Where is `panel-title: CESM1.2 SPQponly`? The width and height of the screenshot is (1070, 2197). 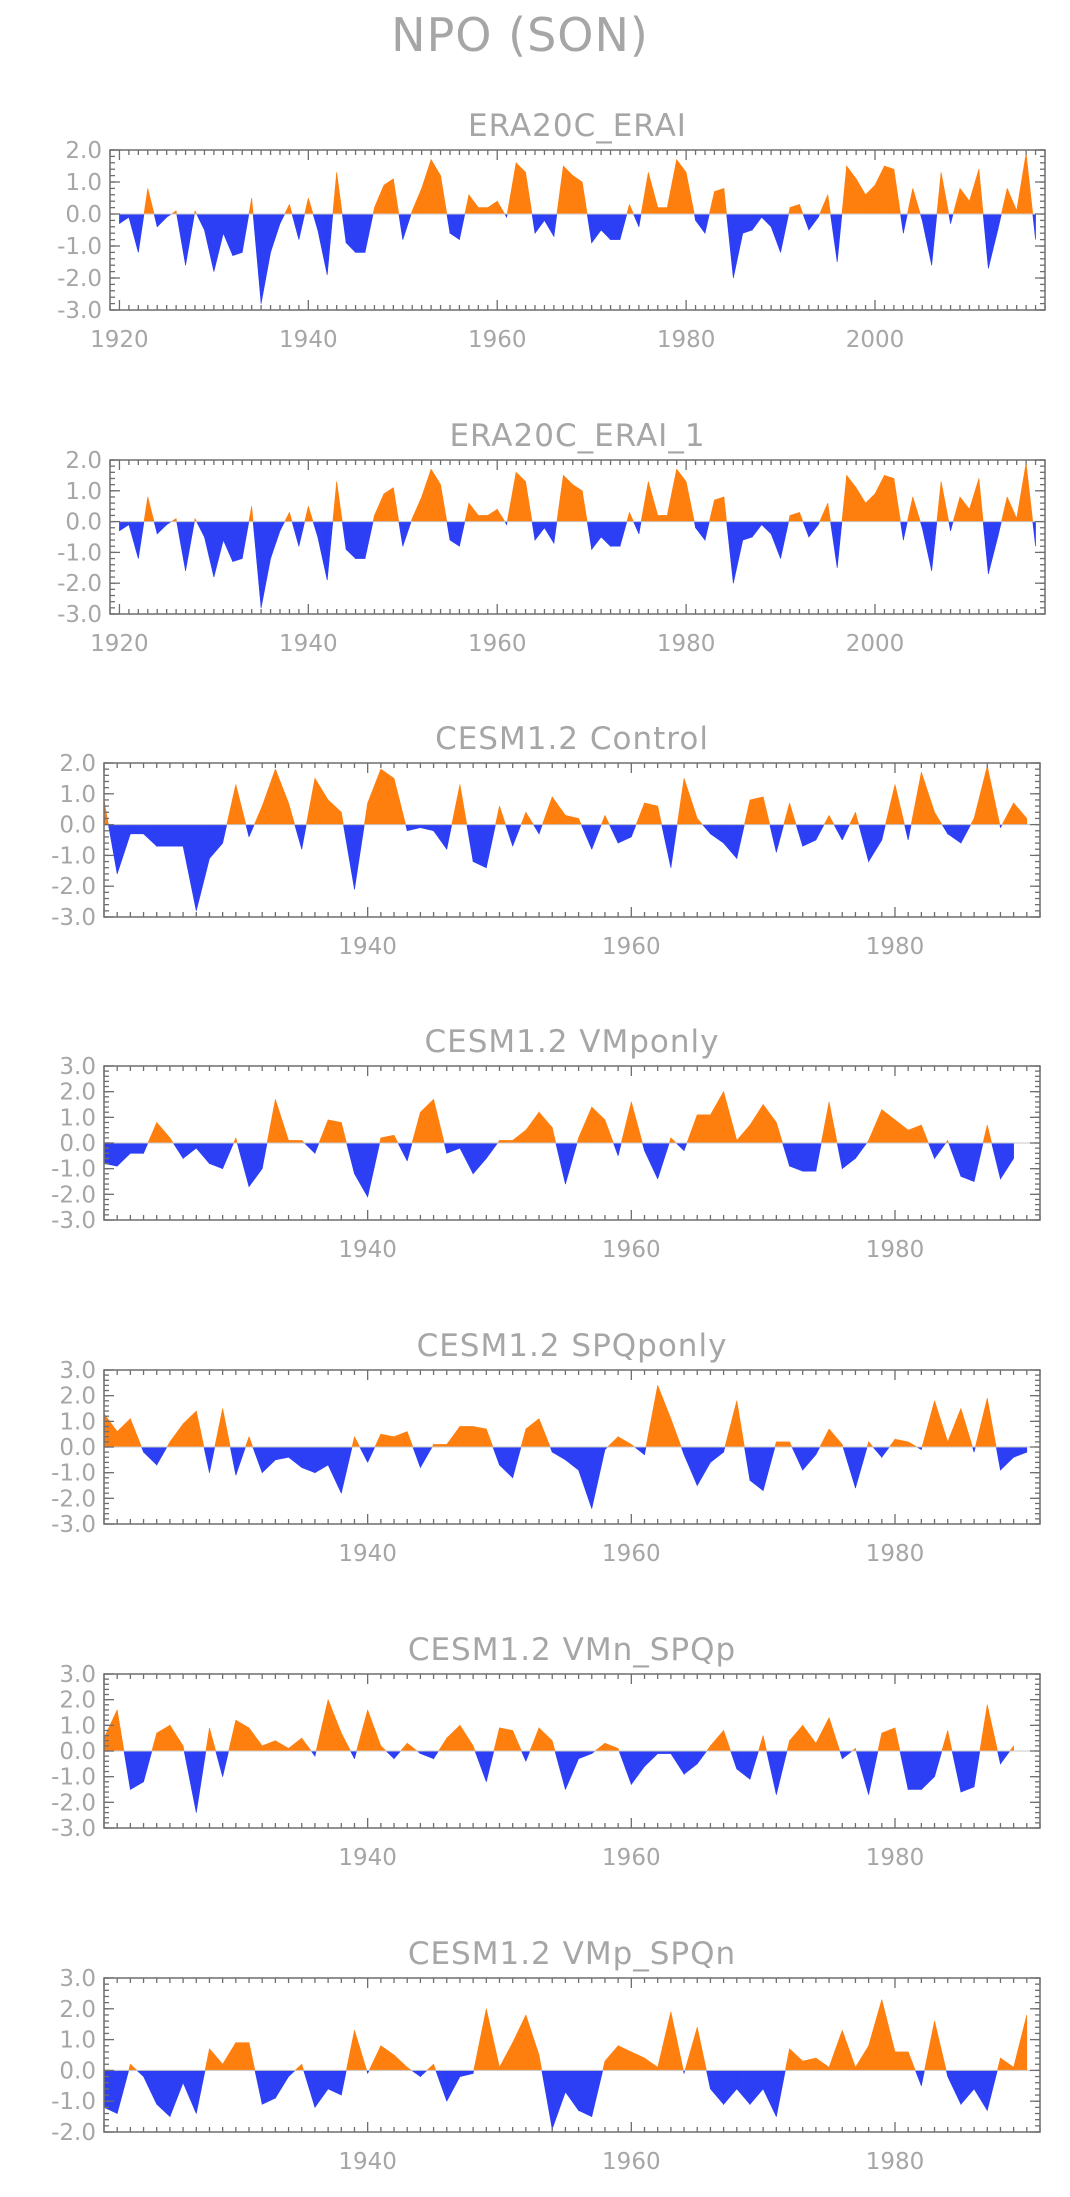
panel-title: CESM1.2 SPQponly is located at coordinates (572, 1346).